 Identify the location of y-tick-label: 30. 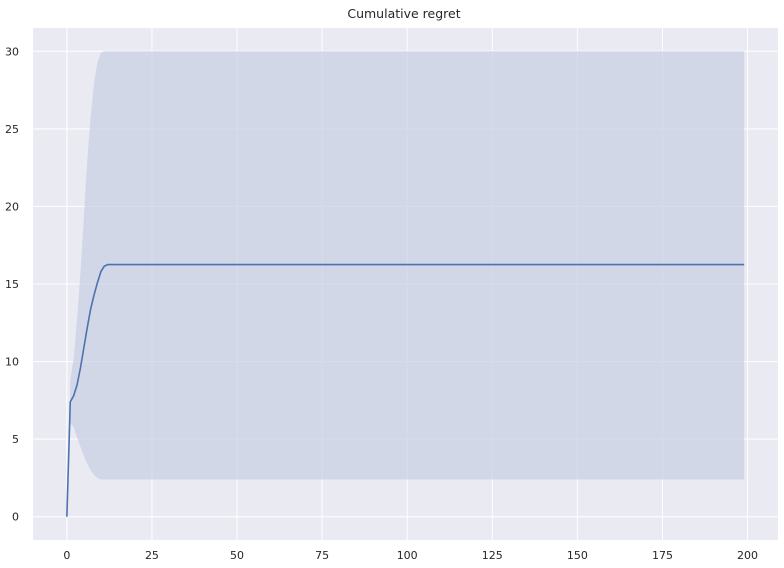
(12, 51).